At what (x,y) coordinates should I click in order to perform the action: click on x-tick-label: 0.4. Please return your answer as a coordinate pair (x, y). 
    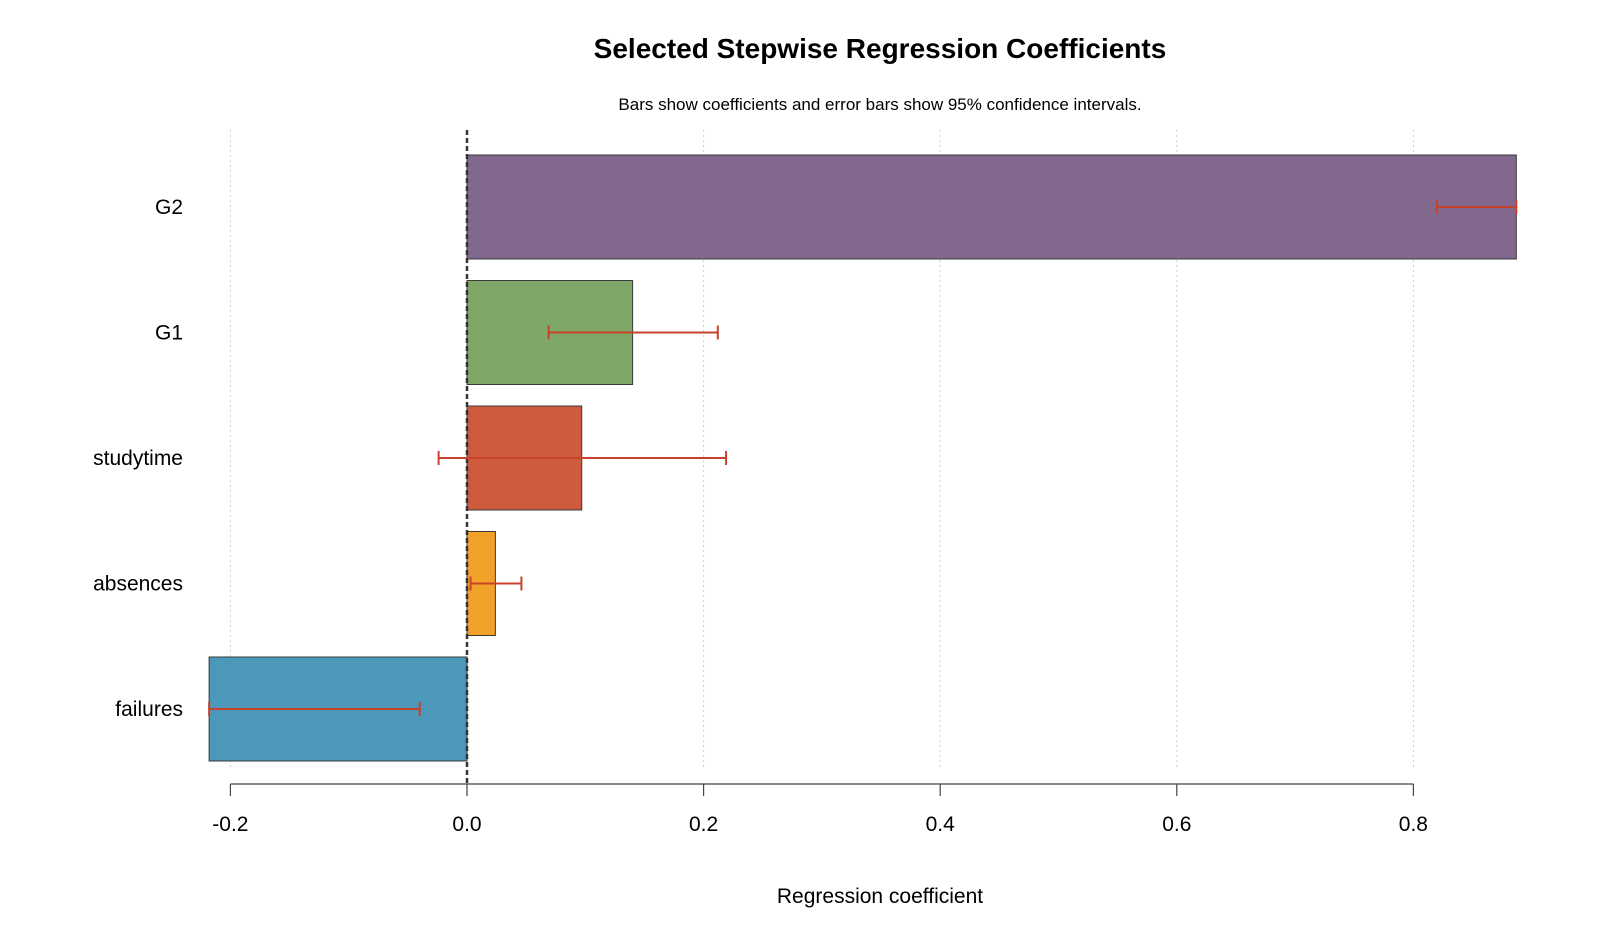
    Looking at the image, I should click on (941, 824).